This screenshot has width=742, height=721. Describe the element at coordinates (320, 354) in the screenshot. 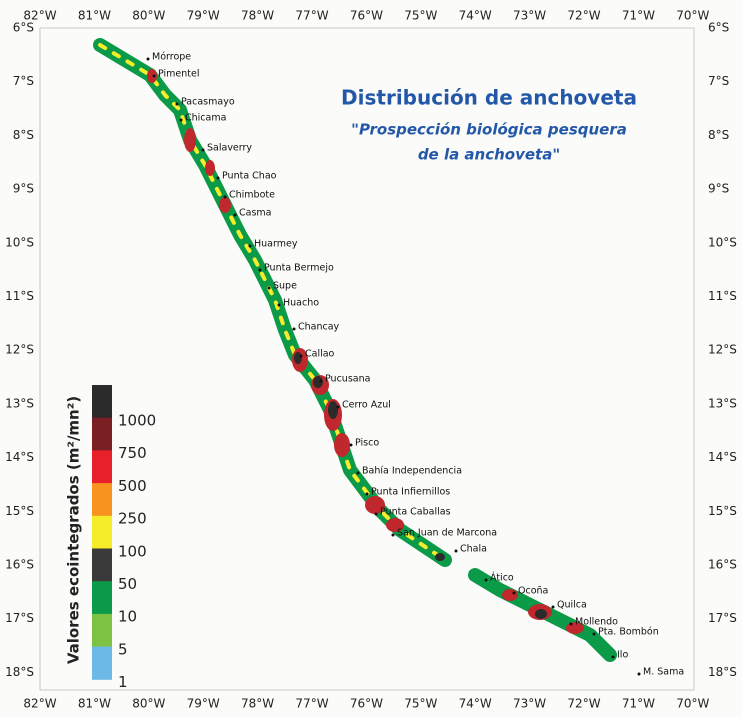

I see `place-label: Callao` at that location.